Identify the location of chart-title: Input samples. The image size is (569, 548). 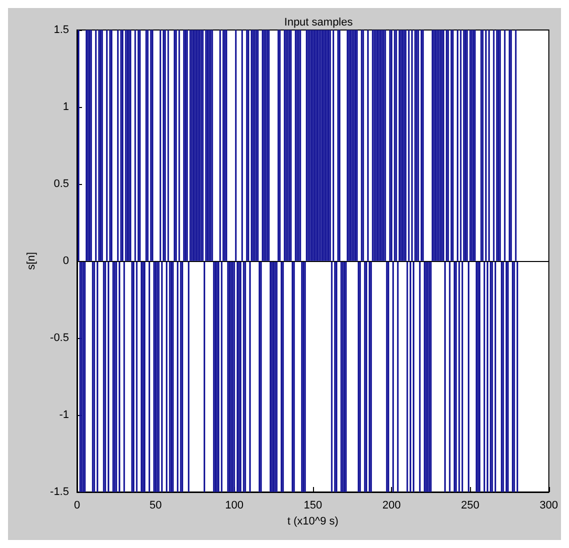
(319, 22).